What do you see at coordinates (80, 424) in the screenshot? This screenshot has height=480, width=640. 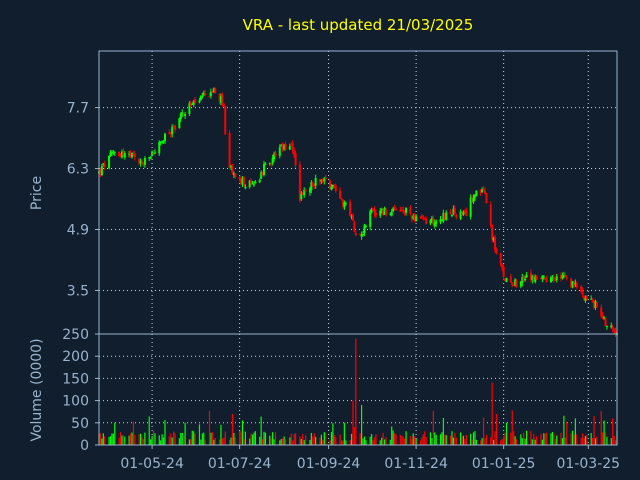 I see `volume-tick-label: 50` at bounding box center [80, 424].